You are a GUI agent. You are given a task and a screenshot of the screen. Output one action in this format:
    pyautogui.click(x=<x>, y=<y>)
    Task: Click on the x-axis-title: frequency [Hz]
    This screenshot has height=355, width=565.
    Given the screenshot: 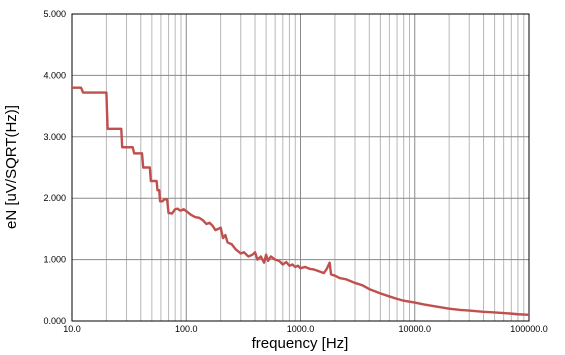 What is the action you would take?
    pyautogui.click(x=300, y=343)
    